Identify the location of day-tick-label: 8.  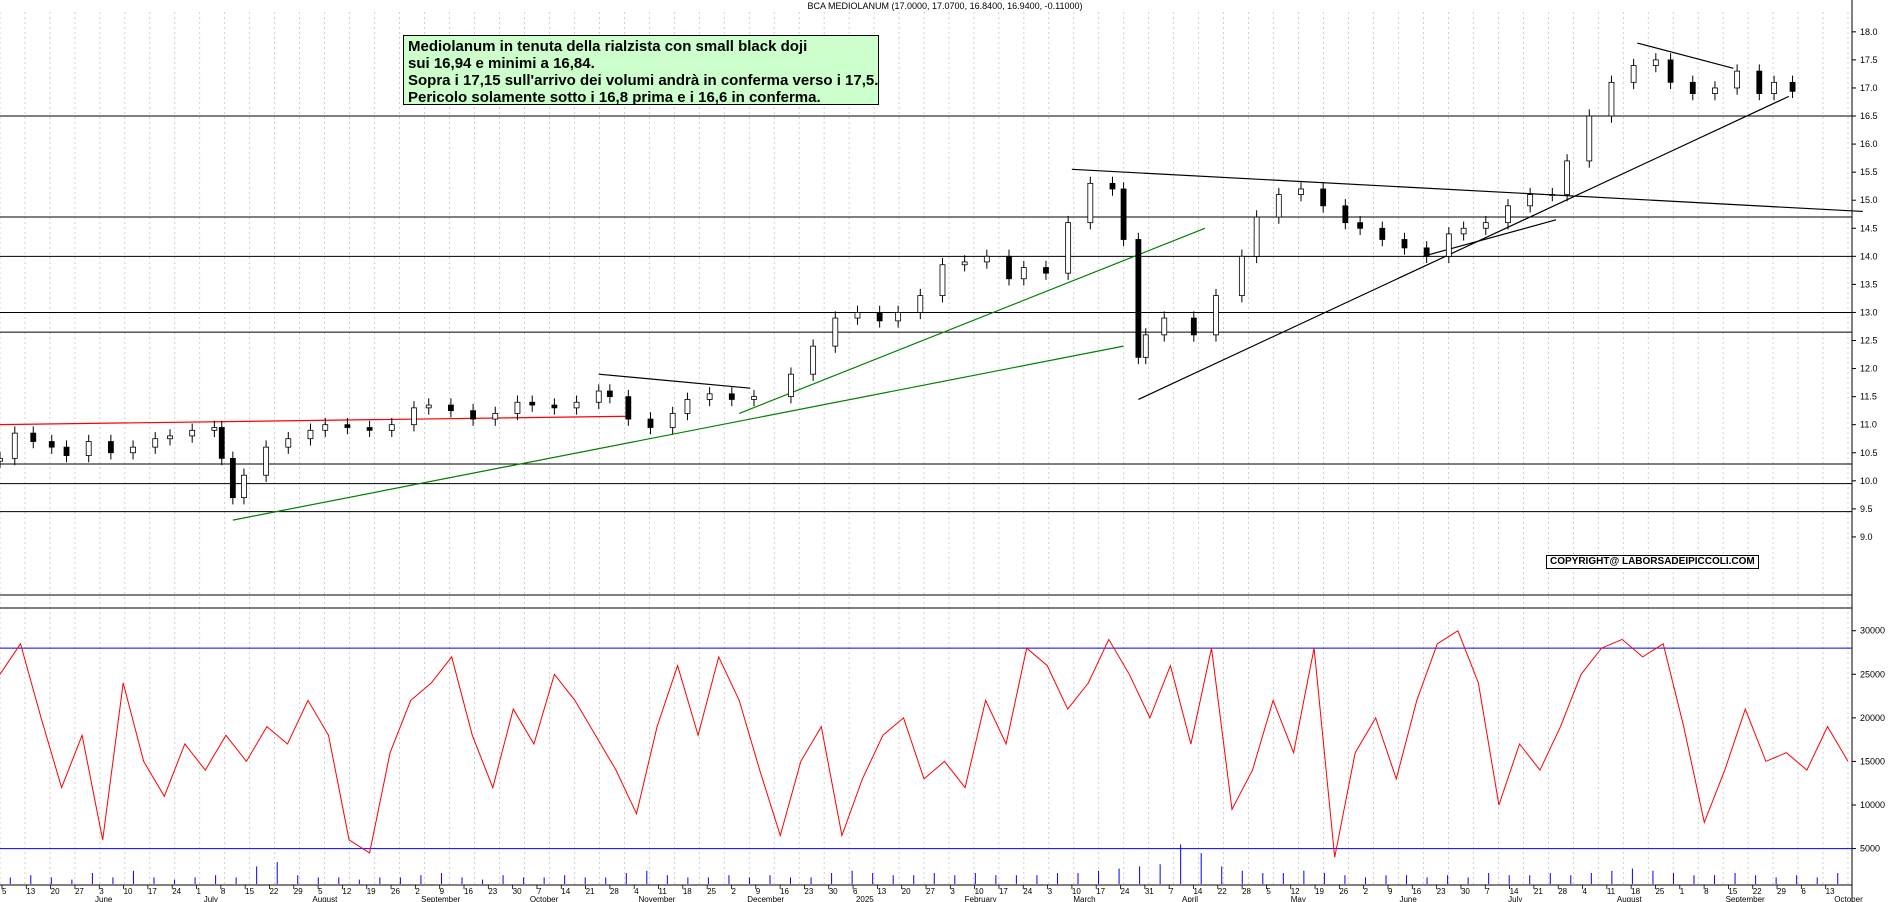
(223, 891).